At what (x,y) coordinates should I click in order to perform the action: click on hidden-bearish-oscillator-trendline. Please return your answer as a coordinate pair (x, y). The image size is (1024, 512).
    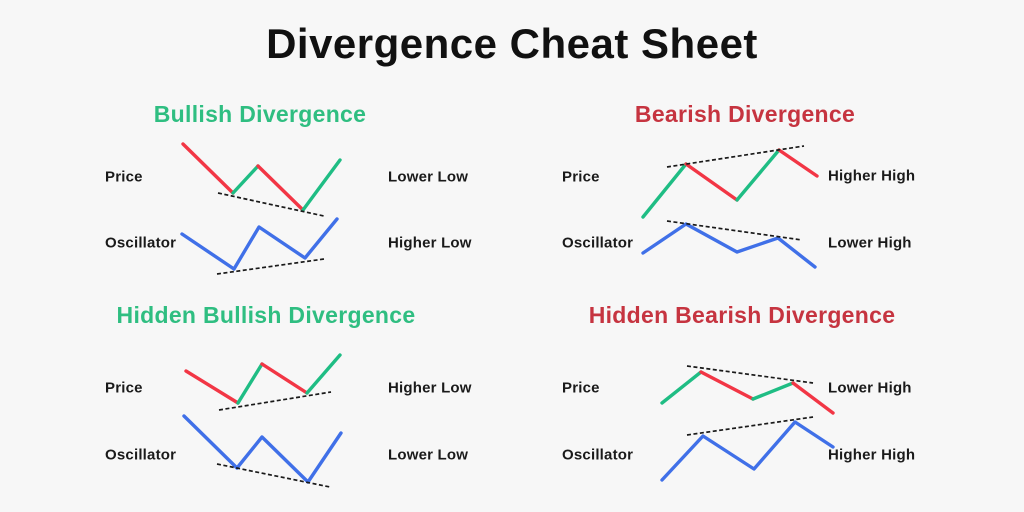
    Looking at the image, I should click on (750, 426).